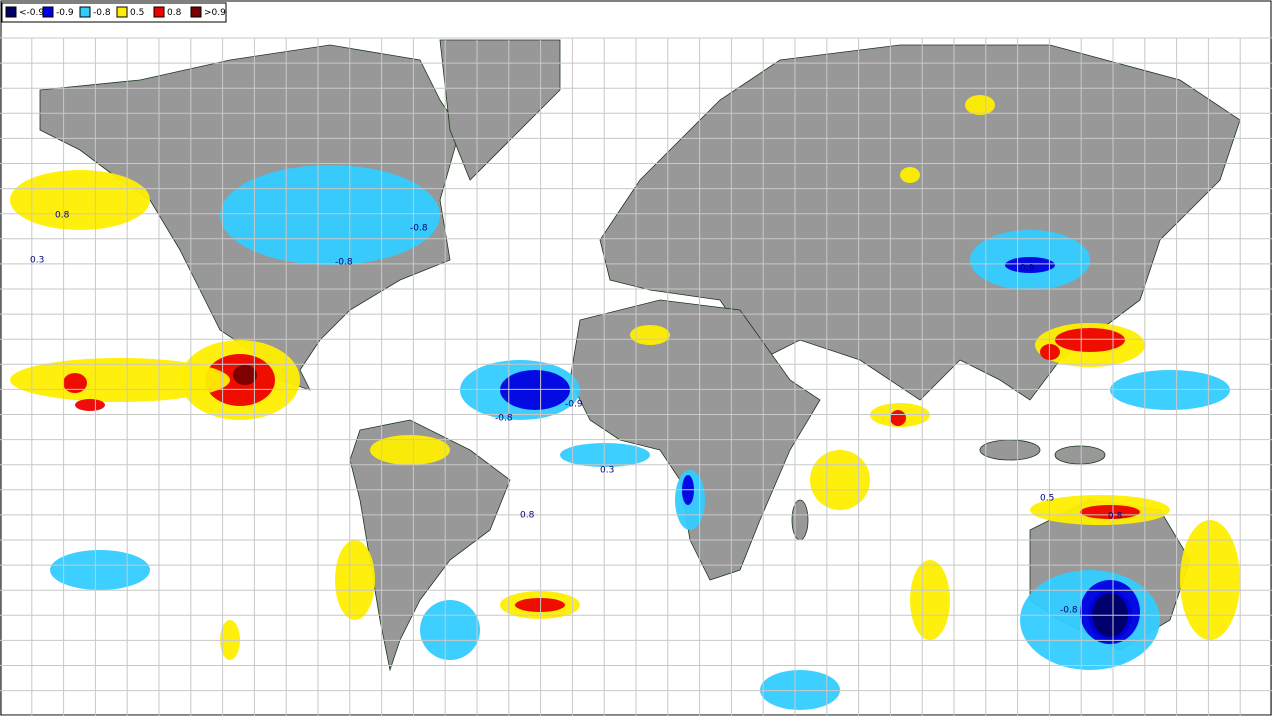 The image size is (1272, 716). What do you see at coordinates (65, 13) in the screenshot?
I see `legend-label: -0.9` at bounding box center [65, 13].